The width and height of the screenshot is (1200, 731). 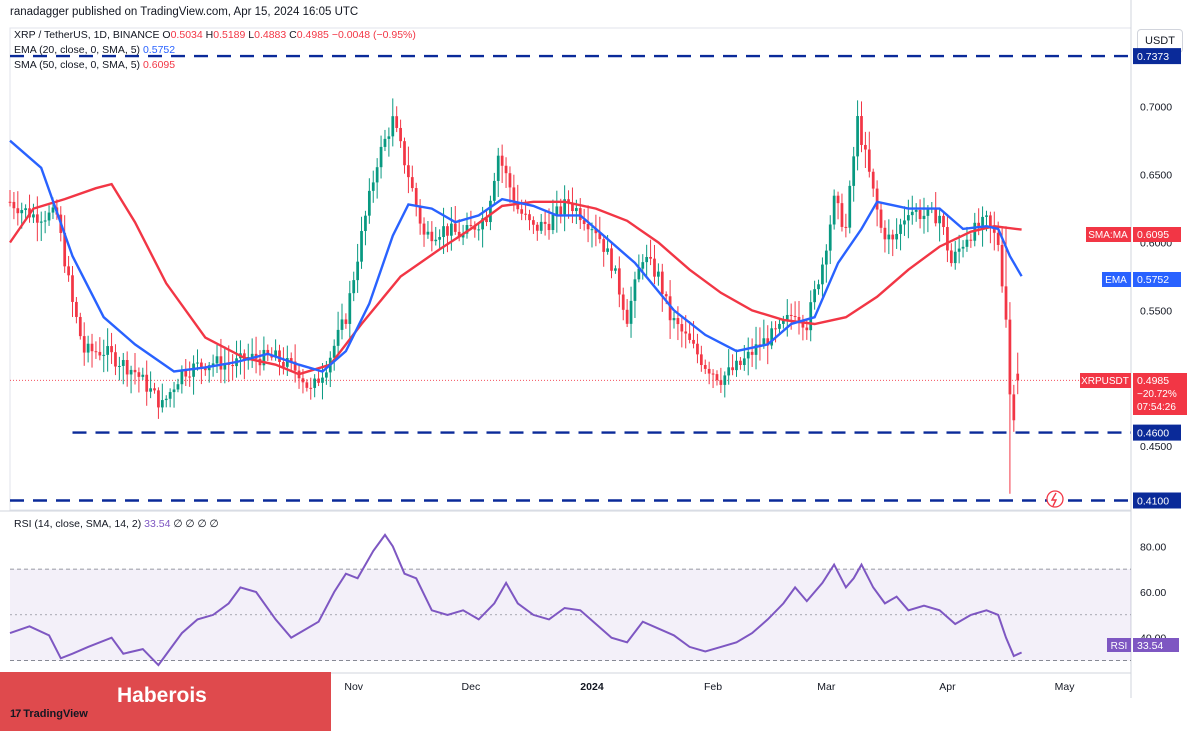 I want to click on x-tick-label: Dec, so click(x=471, y=687).